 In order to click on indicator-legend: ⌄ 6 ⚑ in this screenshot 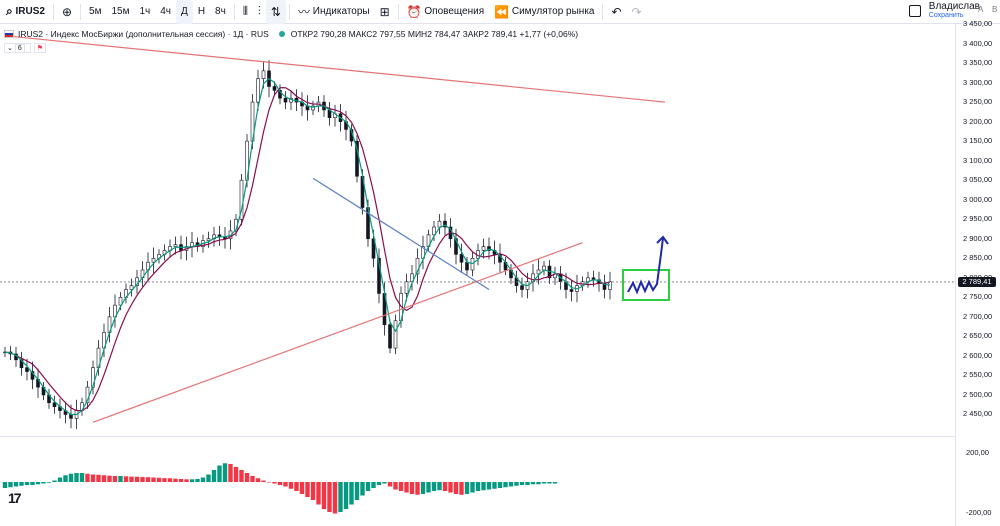, I will do `click(26, 48)`.